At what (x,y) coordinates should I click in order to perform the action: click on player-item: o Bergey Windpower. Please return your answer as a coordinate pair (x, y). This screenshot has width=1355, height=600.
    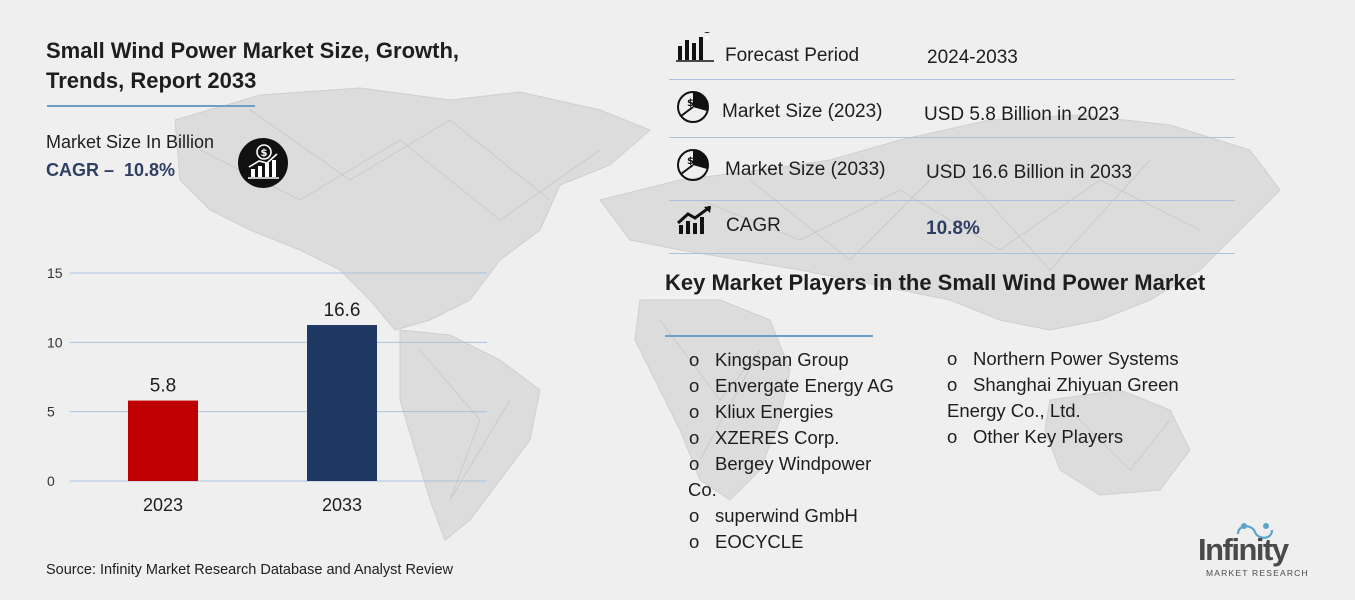
    Looking at the image, I should click on (809, 464).